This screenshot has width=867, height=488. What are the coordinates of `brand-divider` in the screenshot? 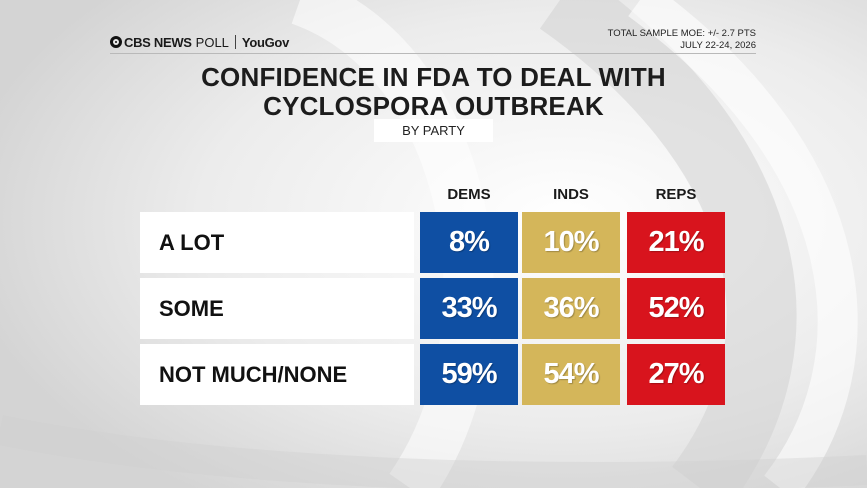 It's located at (235, 42).